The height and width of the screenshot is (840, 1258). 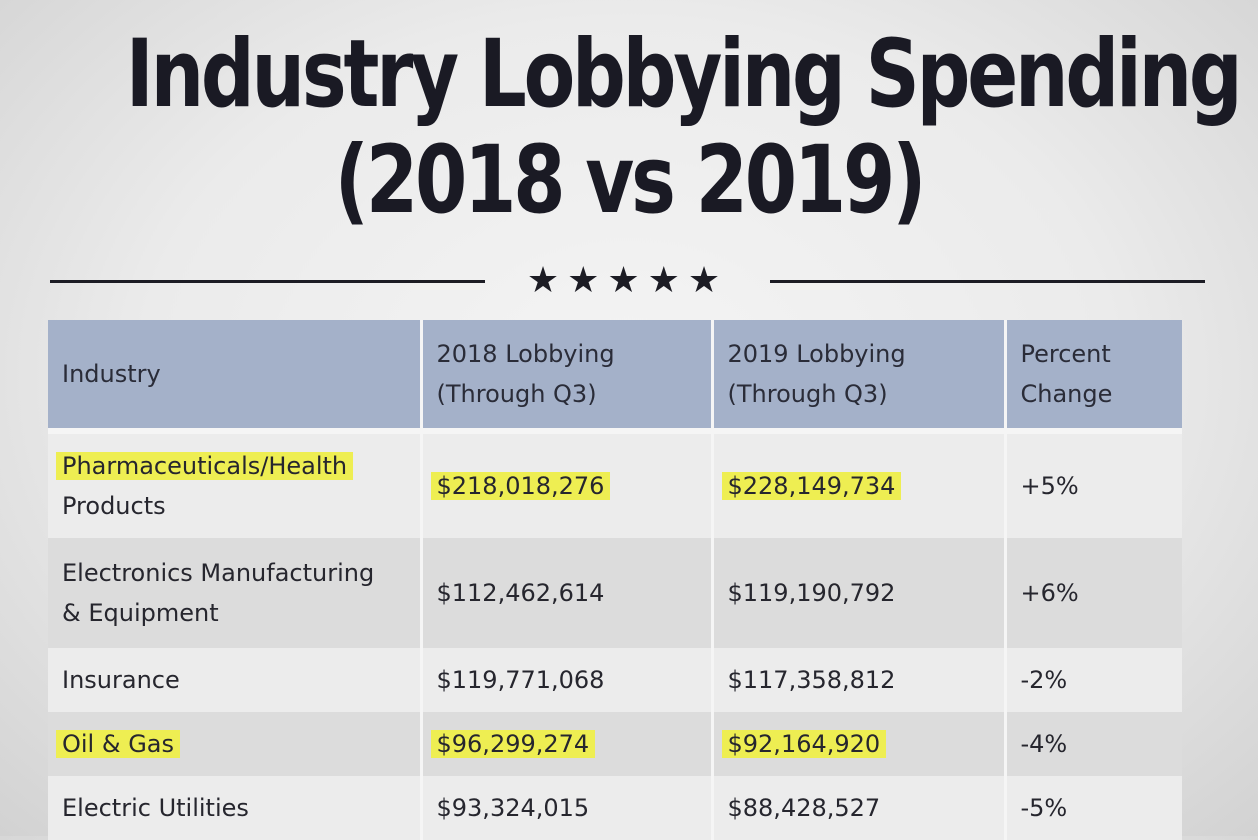 What do you see at coordinates (859, 377) in the screenshot?
I see `header-2019: 2019 Lobbying (Through Q3)` at bounding box center [859, 377].